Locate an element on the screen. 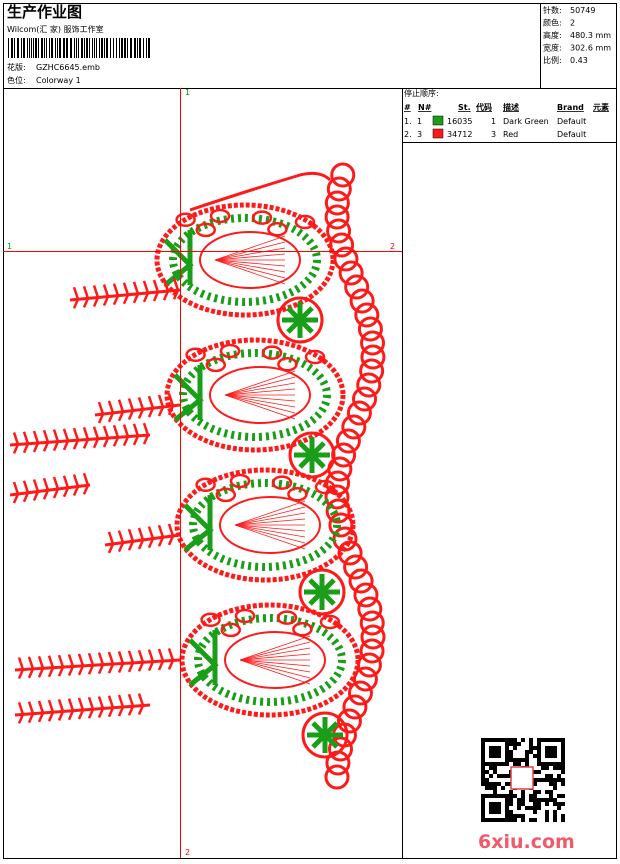 This screenshot has width=620, height=864. info-label: 高度: is located at coordinates (552, 35).